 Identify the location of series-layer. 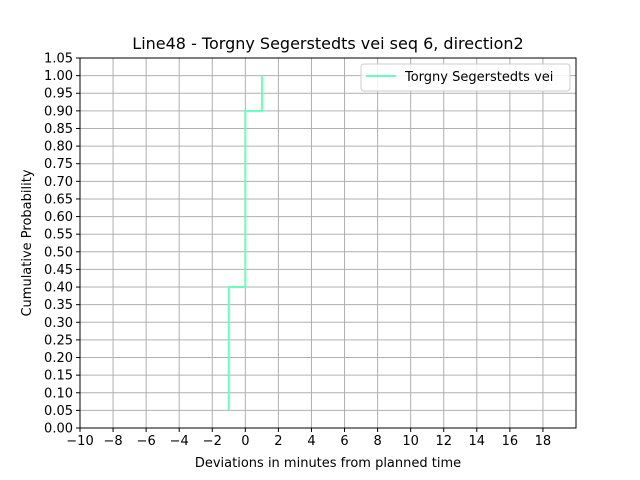
(245, 243).